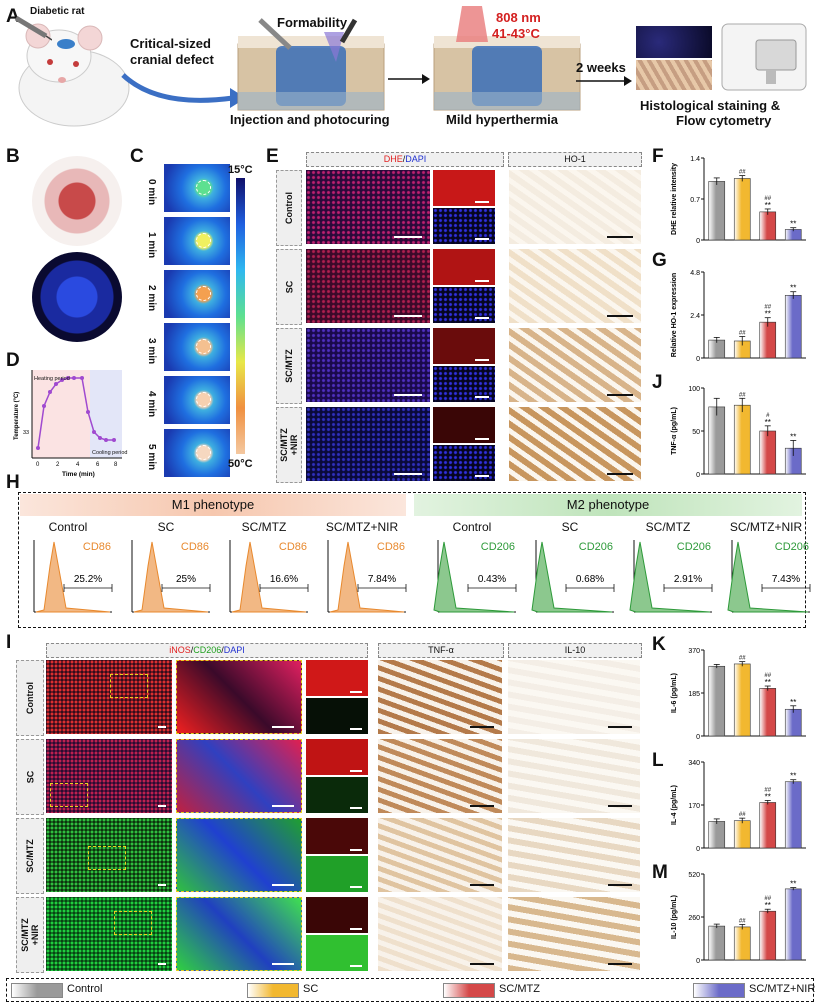  I want to click on dhe-channel-image, so click(464, 188).